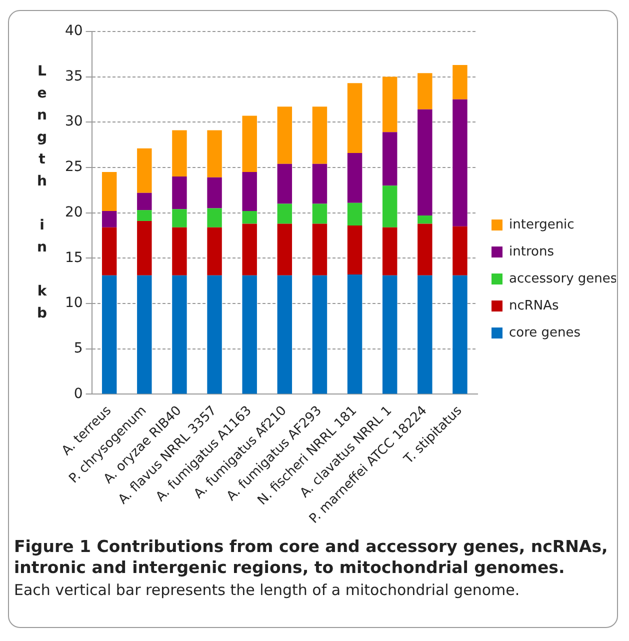  What do you see at coordinates (78, 394) in the screenshot?
I see `y-tick-label: 0` at bounding box center [78, 394].